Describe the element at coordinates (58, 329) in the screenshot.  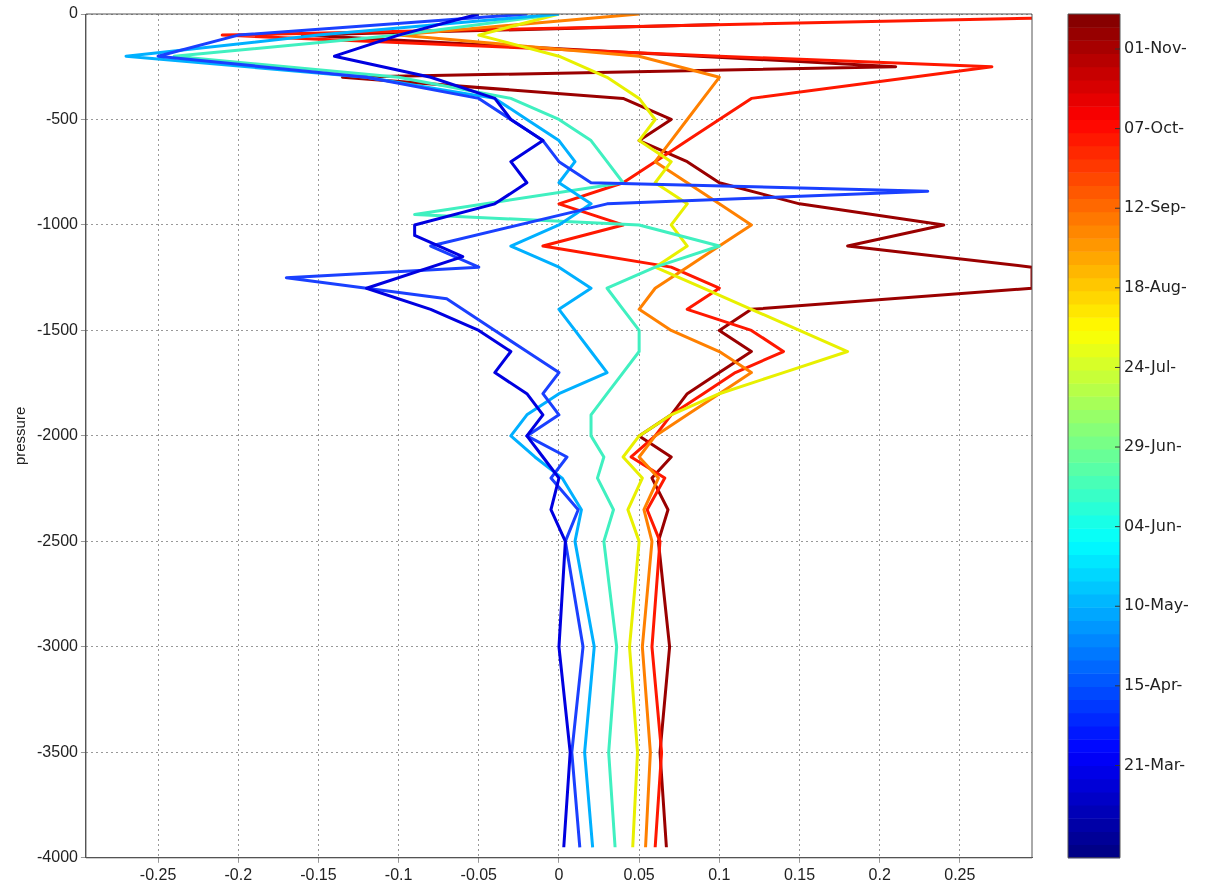
I see `y-tick-label: -1500` at that location.